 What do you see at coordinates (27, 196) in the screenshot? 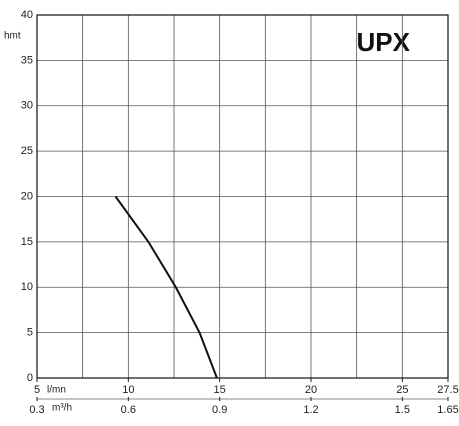
I see `y-tick-label: 20` at bounding box center [27, 196].